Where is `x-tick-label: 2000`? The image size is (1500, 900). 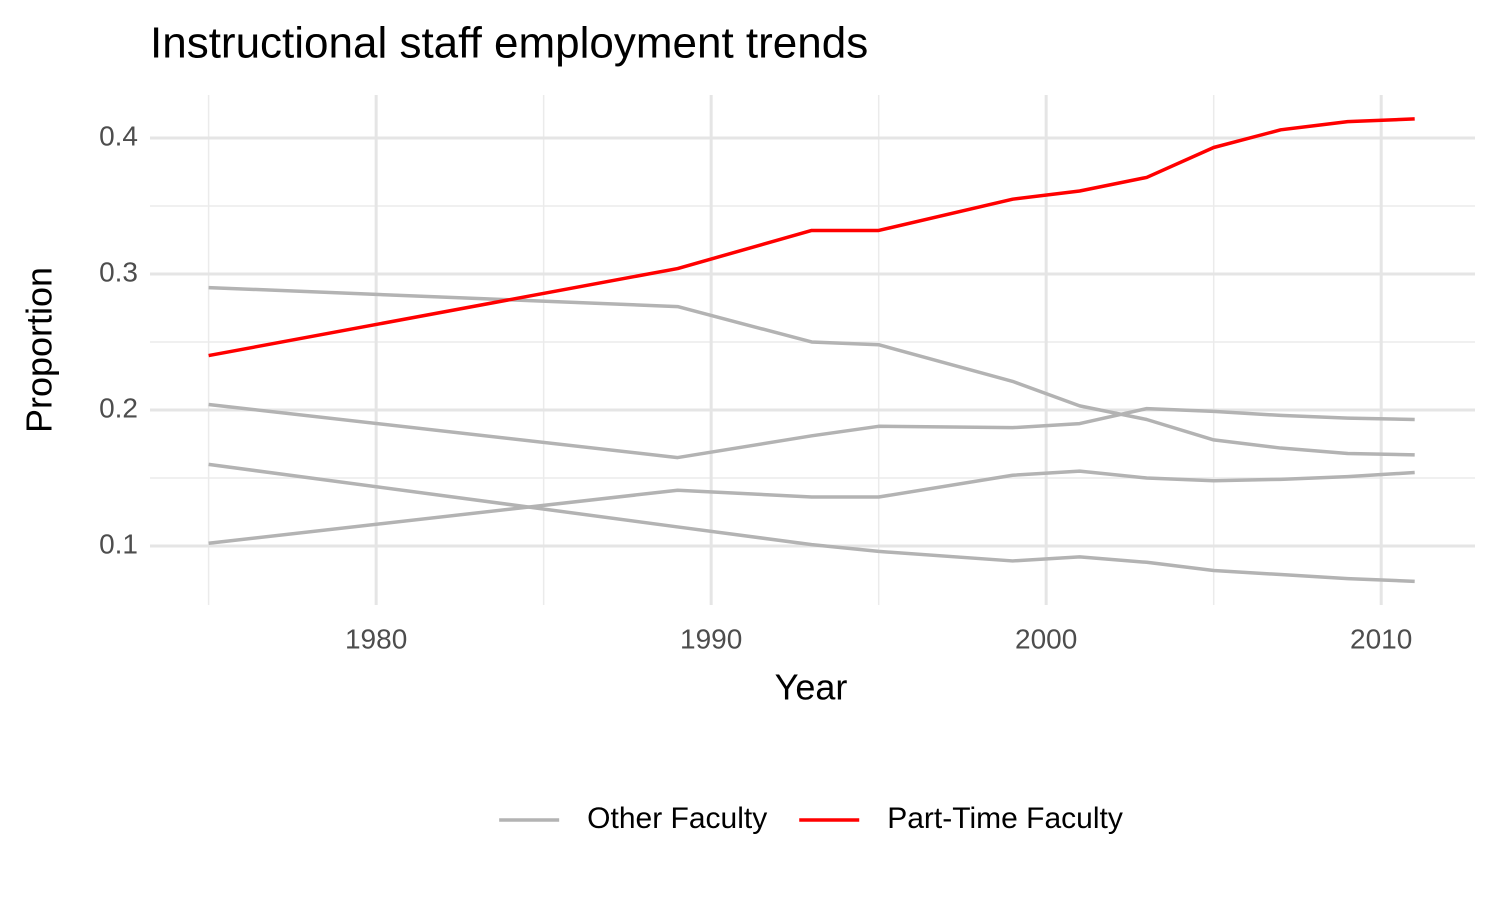
x-tick-label: 2000 is located at coordinates (1046, 638).